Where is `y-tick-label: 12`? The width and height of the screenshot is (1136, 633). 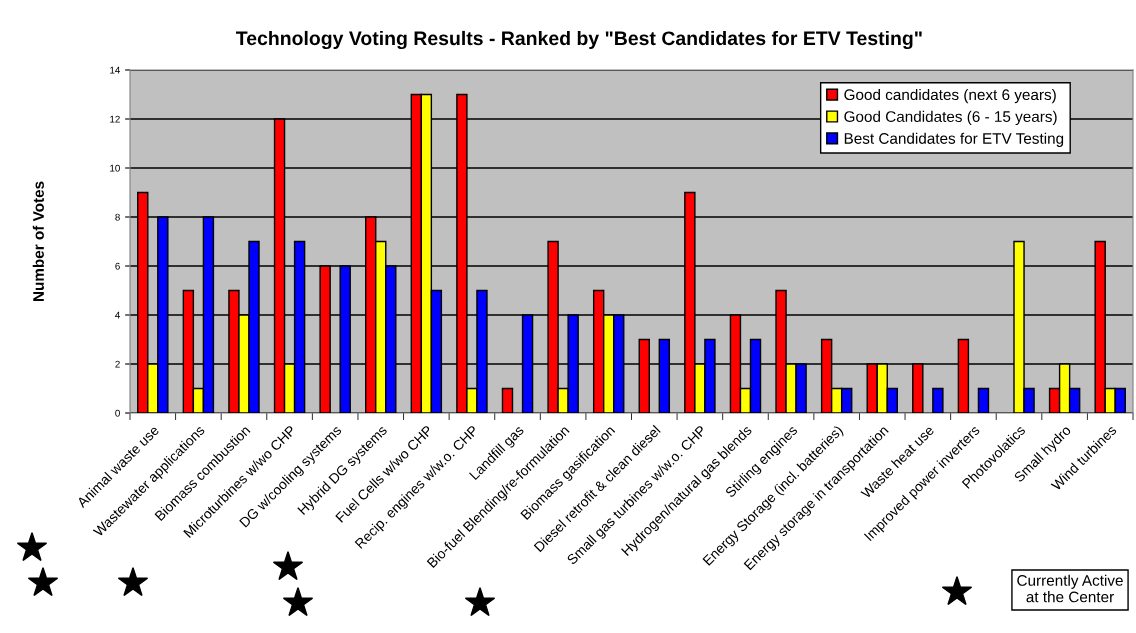 y-tick-label: 12 is located at coordinates (115, 119).